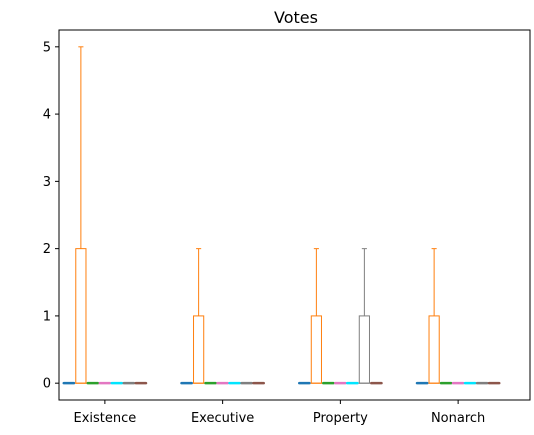 The width and height of the screenshot is (534, 435). I want to click on y-tick-label: 3, so click(47, 182).